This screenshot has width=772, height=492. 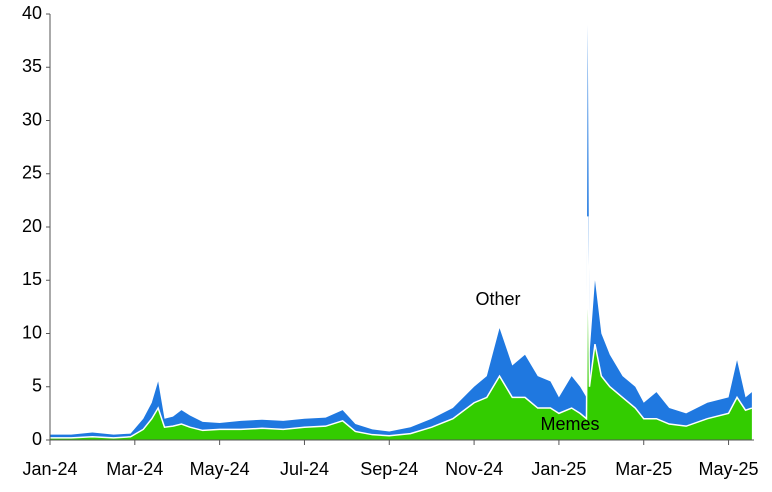 What do you see at coordinates (134, 469) in the screenshot?
I see `x-tick-label: Mar-24` at bounding box center [134, 469].